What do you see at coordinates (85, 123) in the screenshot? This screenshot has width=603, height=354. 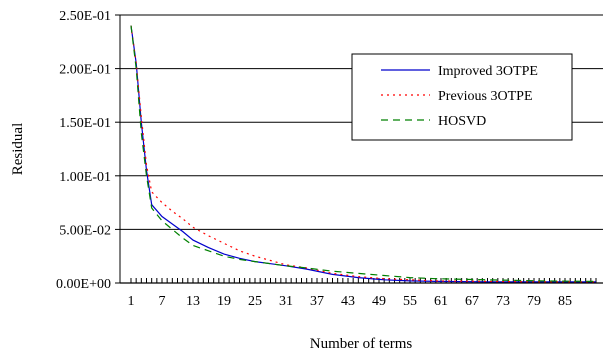 I see `y-tick-label: 1.50E-01` at bounding box center [85, 123].